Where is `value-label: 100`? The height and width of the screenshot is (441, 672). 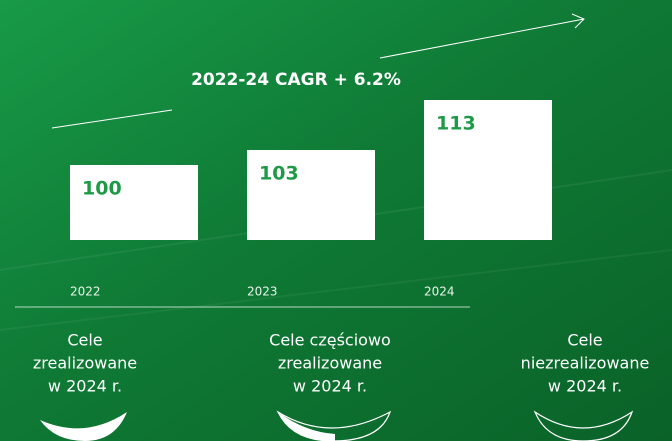
value-label: 100 is located at coordinates (102, 189).